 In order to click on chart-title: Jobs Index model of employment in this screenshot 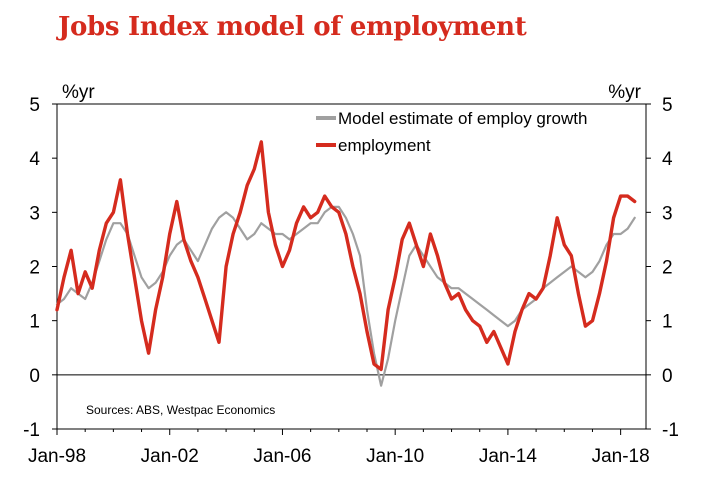, I will do `click(292, 27)`.